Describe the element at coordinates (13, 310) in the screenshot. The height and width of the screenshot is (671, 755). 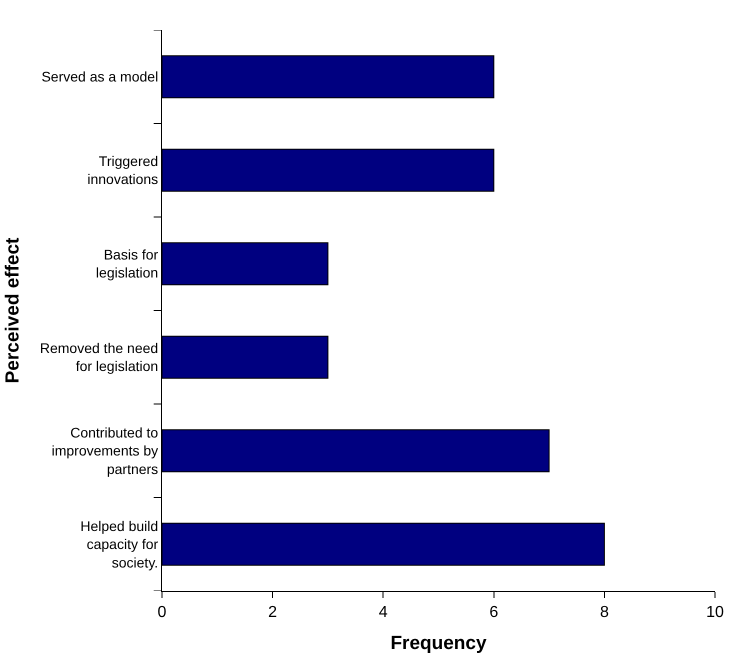
I see `y-axis-title: Perceived effect` at that location.